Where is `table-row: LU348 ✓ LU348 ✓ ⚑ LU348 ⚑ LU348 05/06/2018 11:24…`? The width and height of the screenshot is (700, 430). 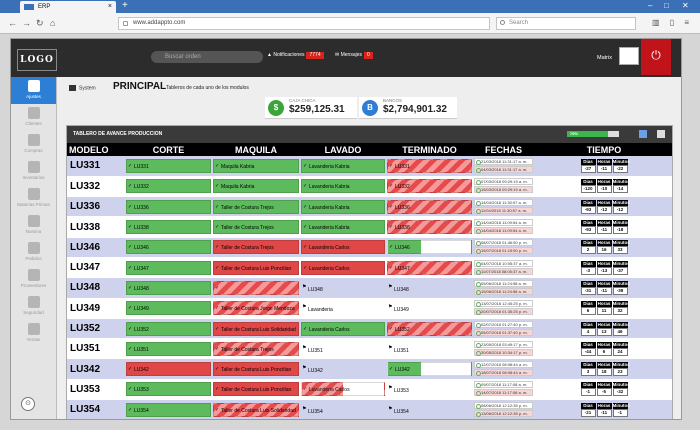
table-row: LU348 ✓ LU348 ✓ ⚑ LU348 ⚑ LU348 05/06/2018 11:24… is located at coordinates (369, 288).